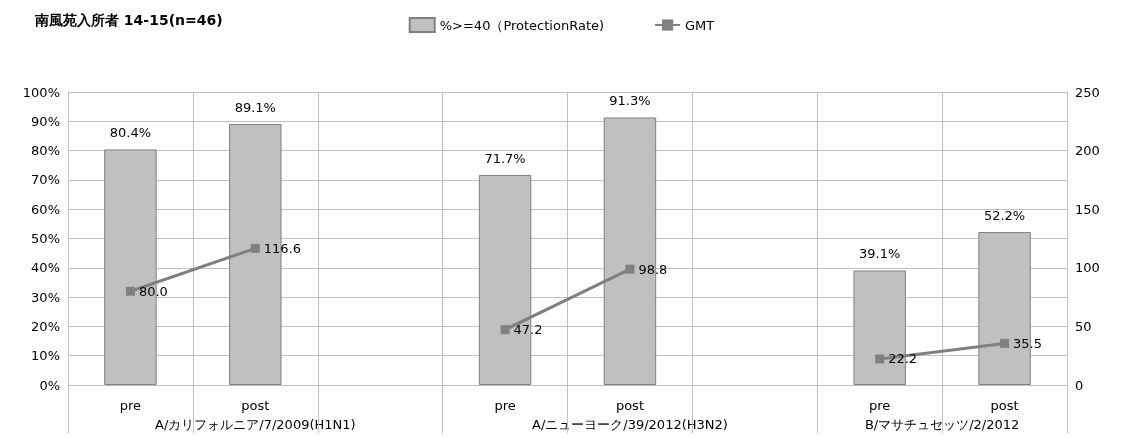 This screenshot has width=1123, height=437. I want to click on data-label: 80.4%, so click(130, 133).